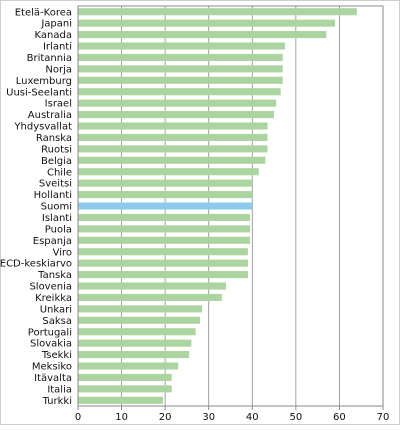 The height and width of the screenshot is (430, 400). I want to click on x-tick-label-0: 0, so click(78, 417).